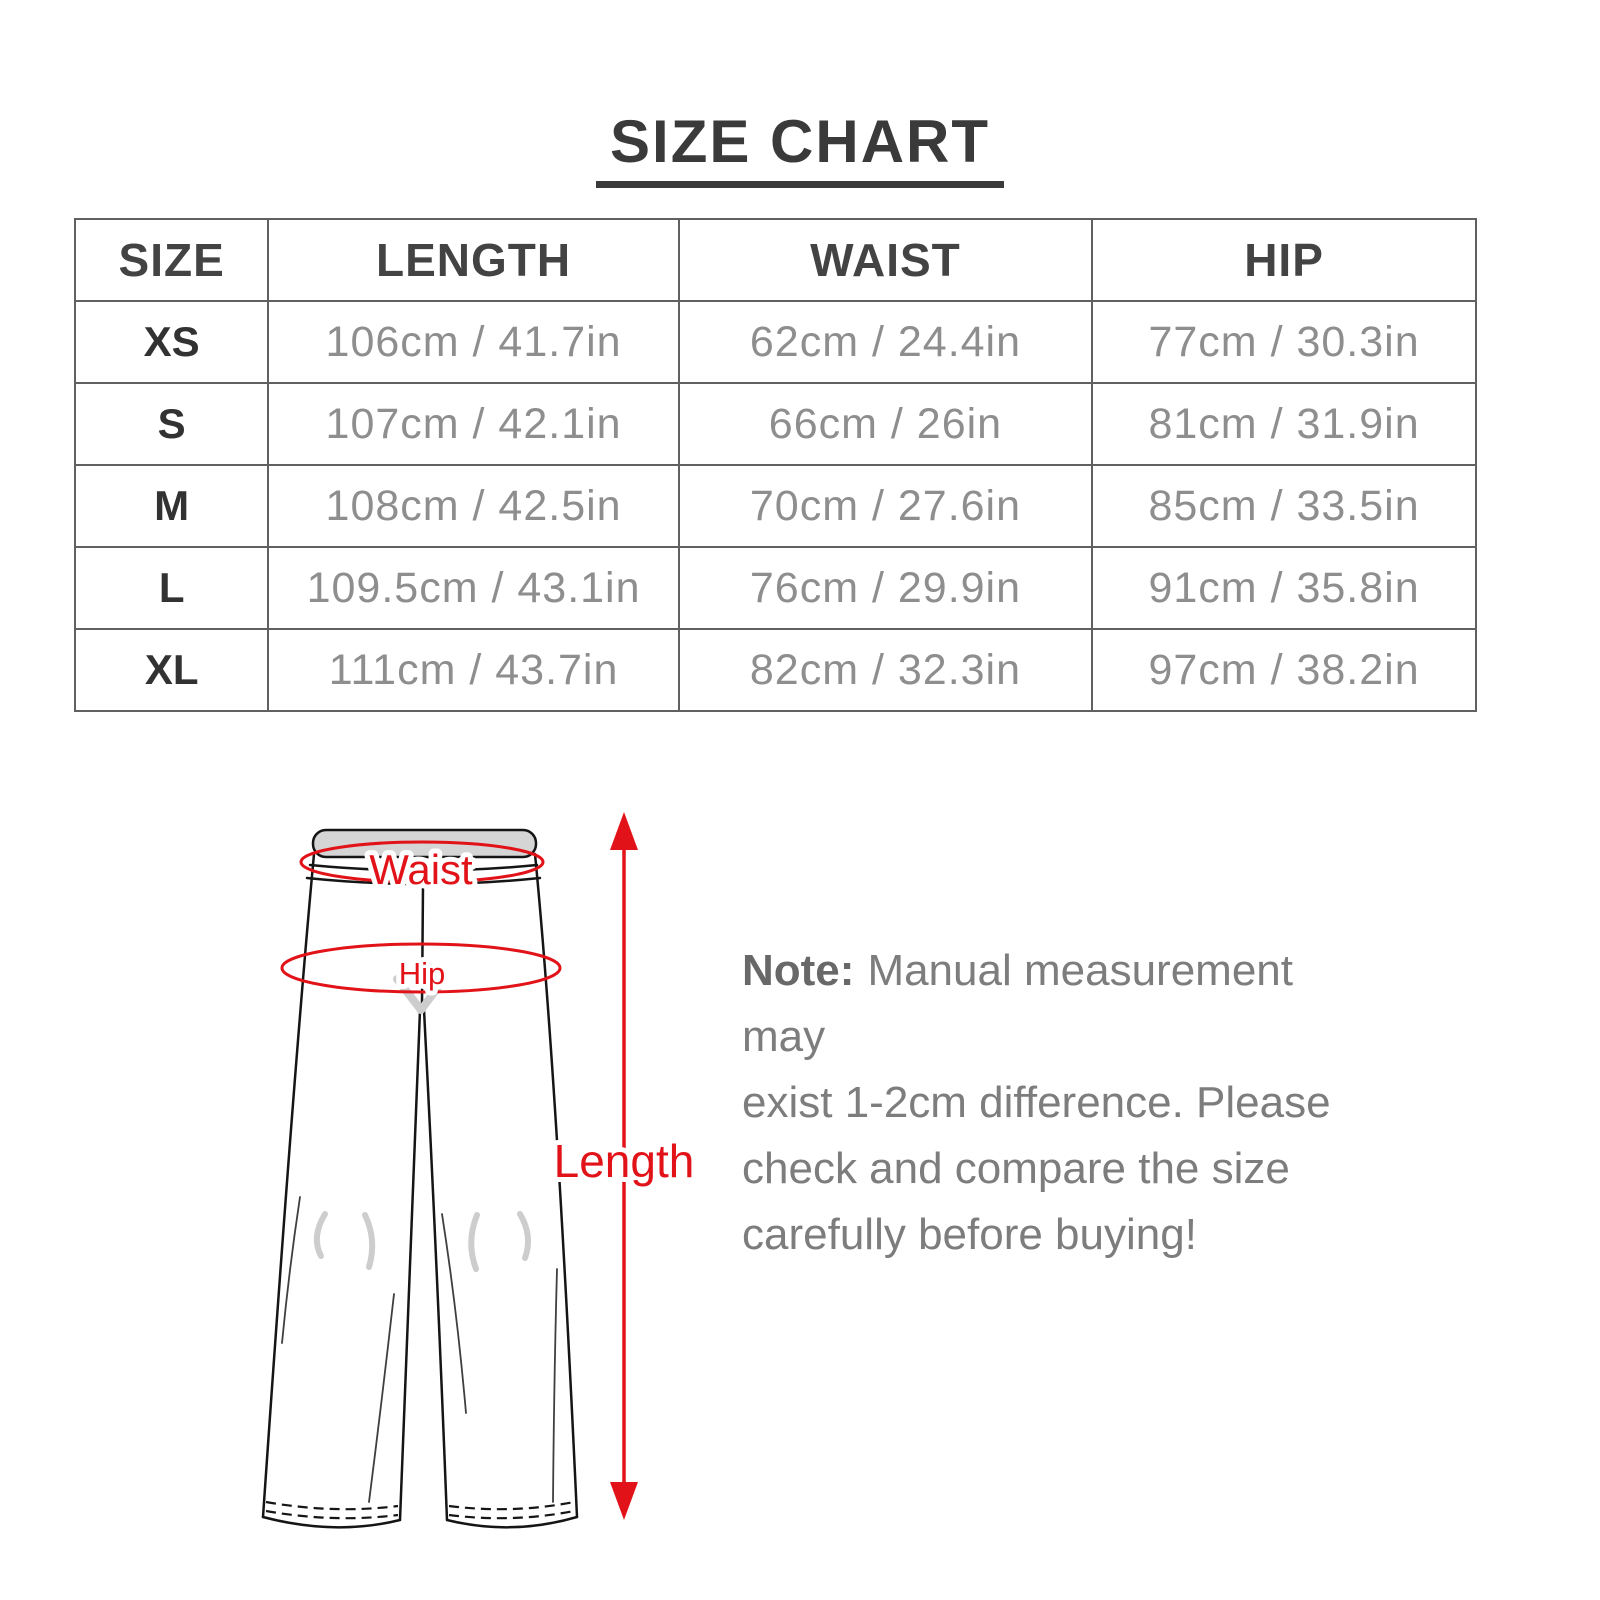 Image resolution: width=1600 pixels, height=1600 pixels. Describe the element at coordinates (624, 1161) in the screenshot. I see `length-label: Length` at that location.